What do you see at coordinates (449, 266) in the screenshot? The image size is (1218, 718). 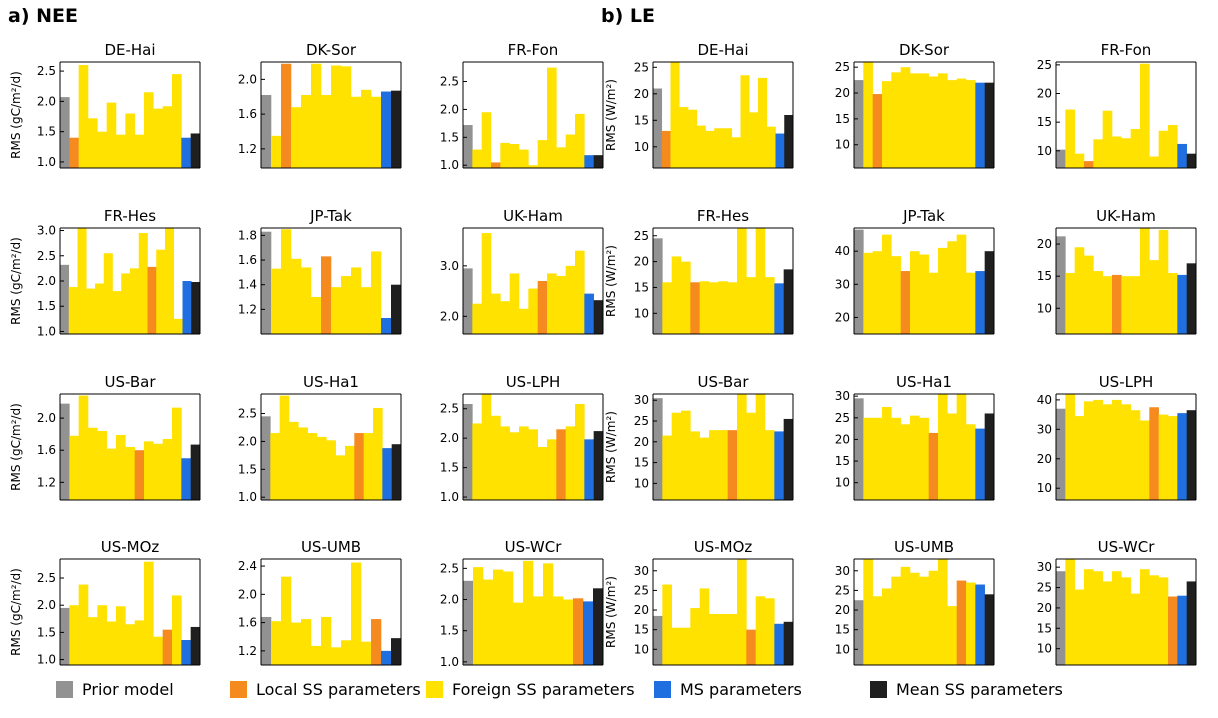 I see `y-tick-label: 3.0` at bounding box center [449, 266].